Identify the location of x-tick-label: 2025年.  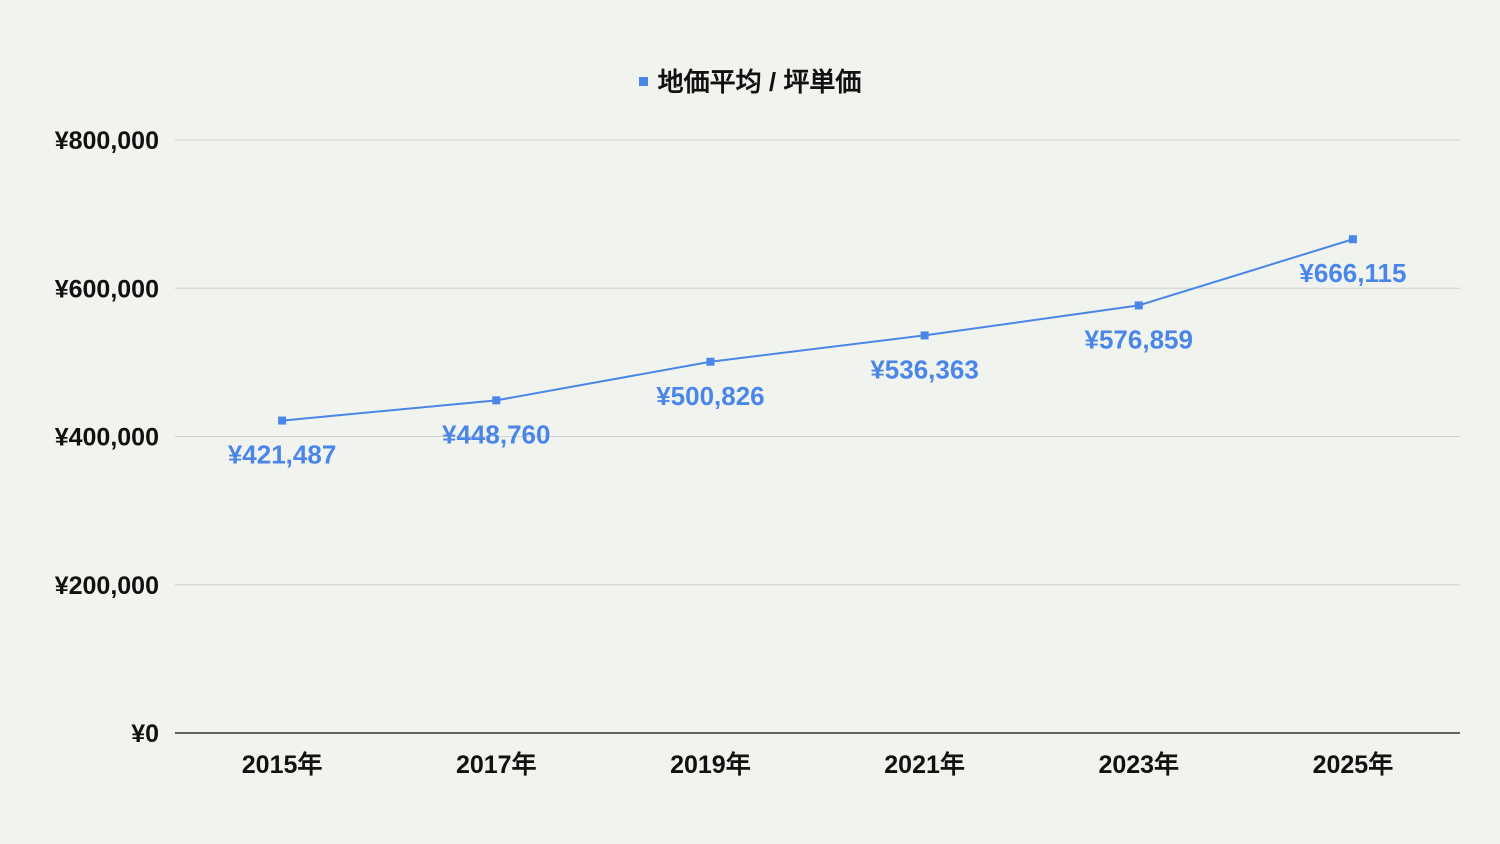
(1353, 764).